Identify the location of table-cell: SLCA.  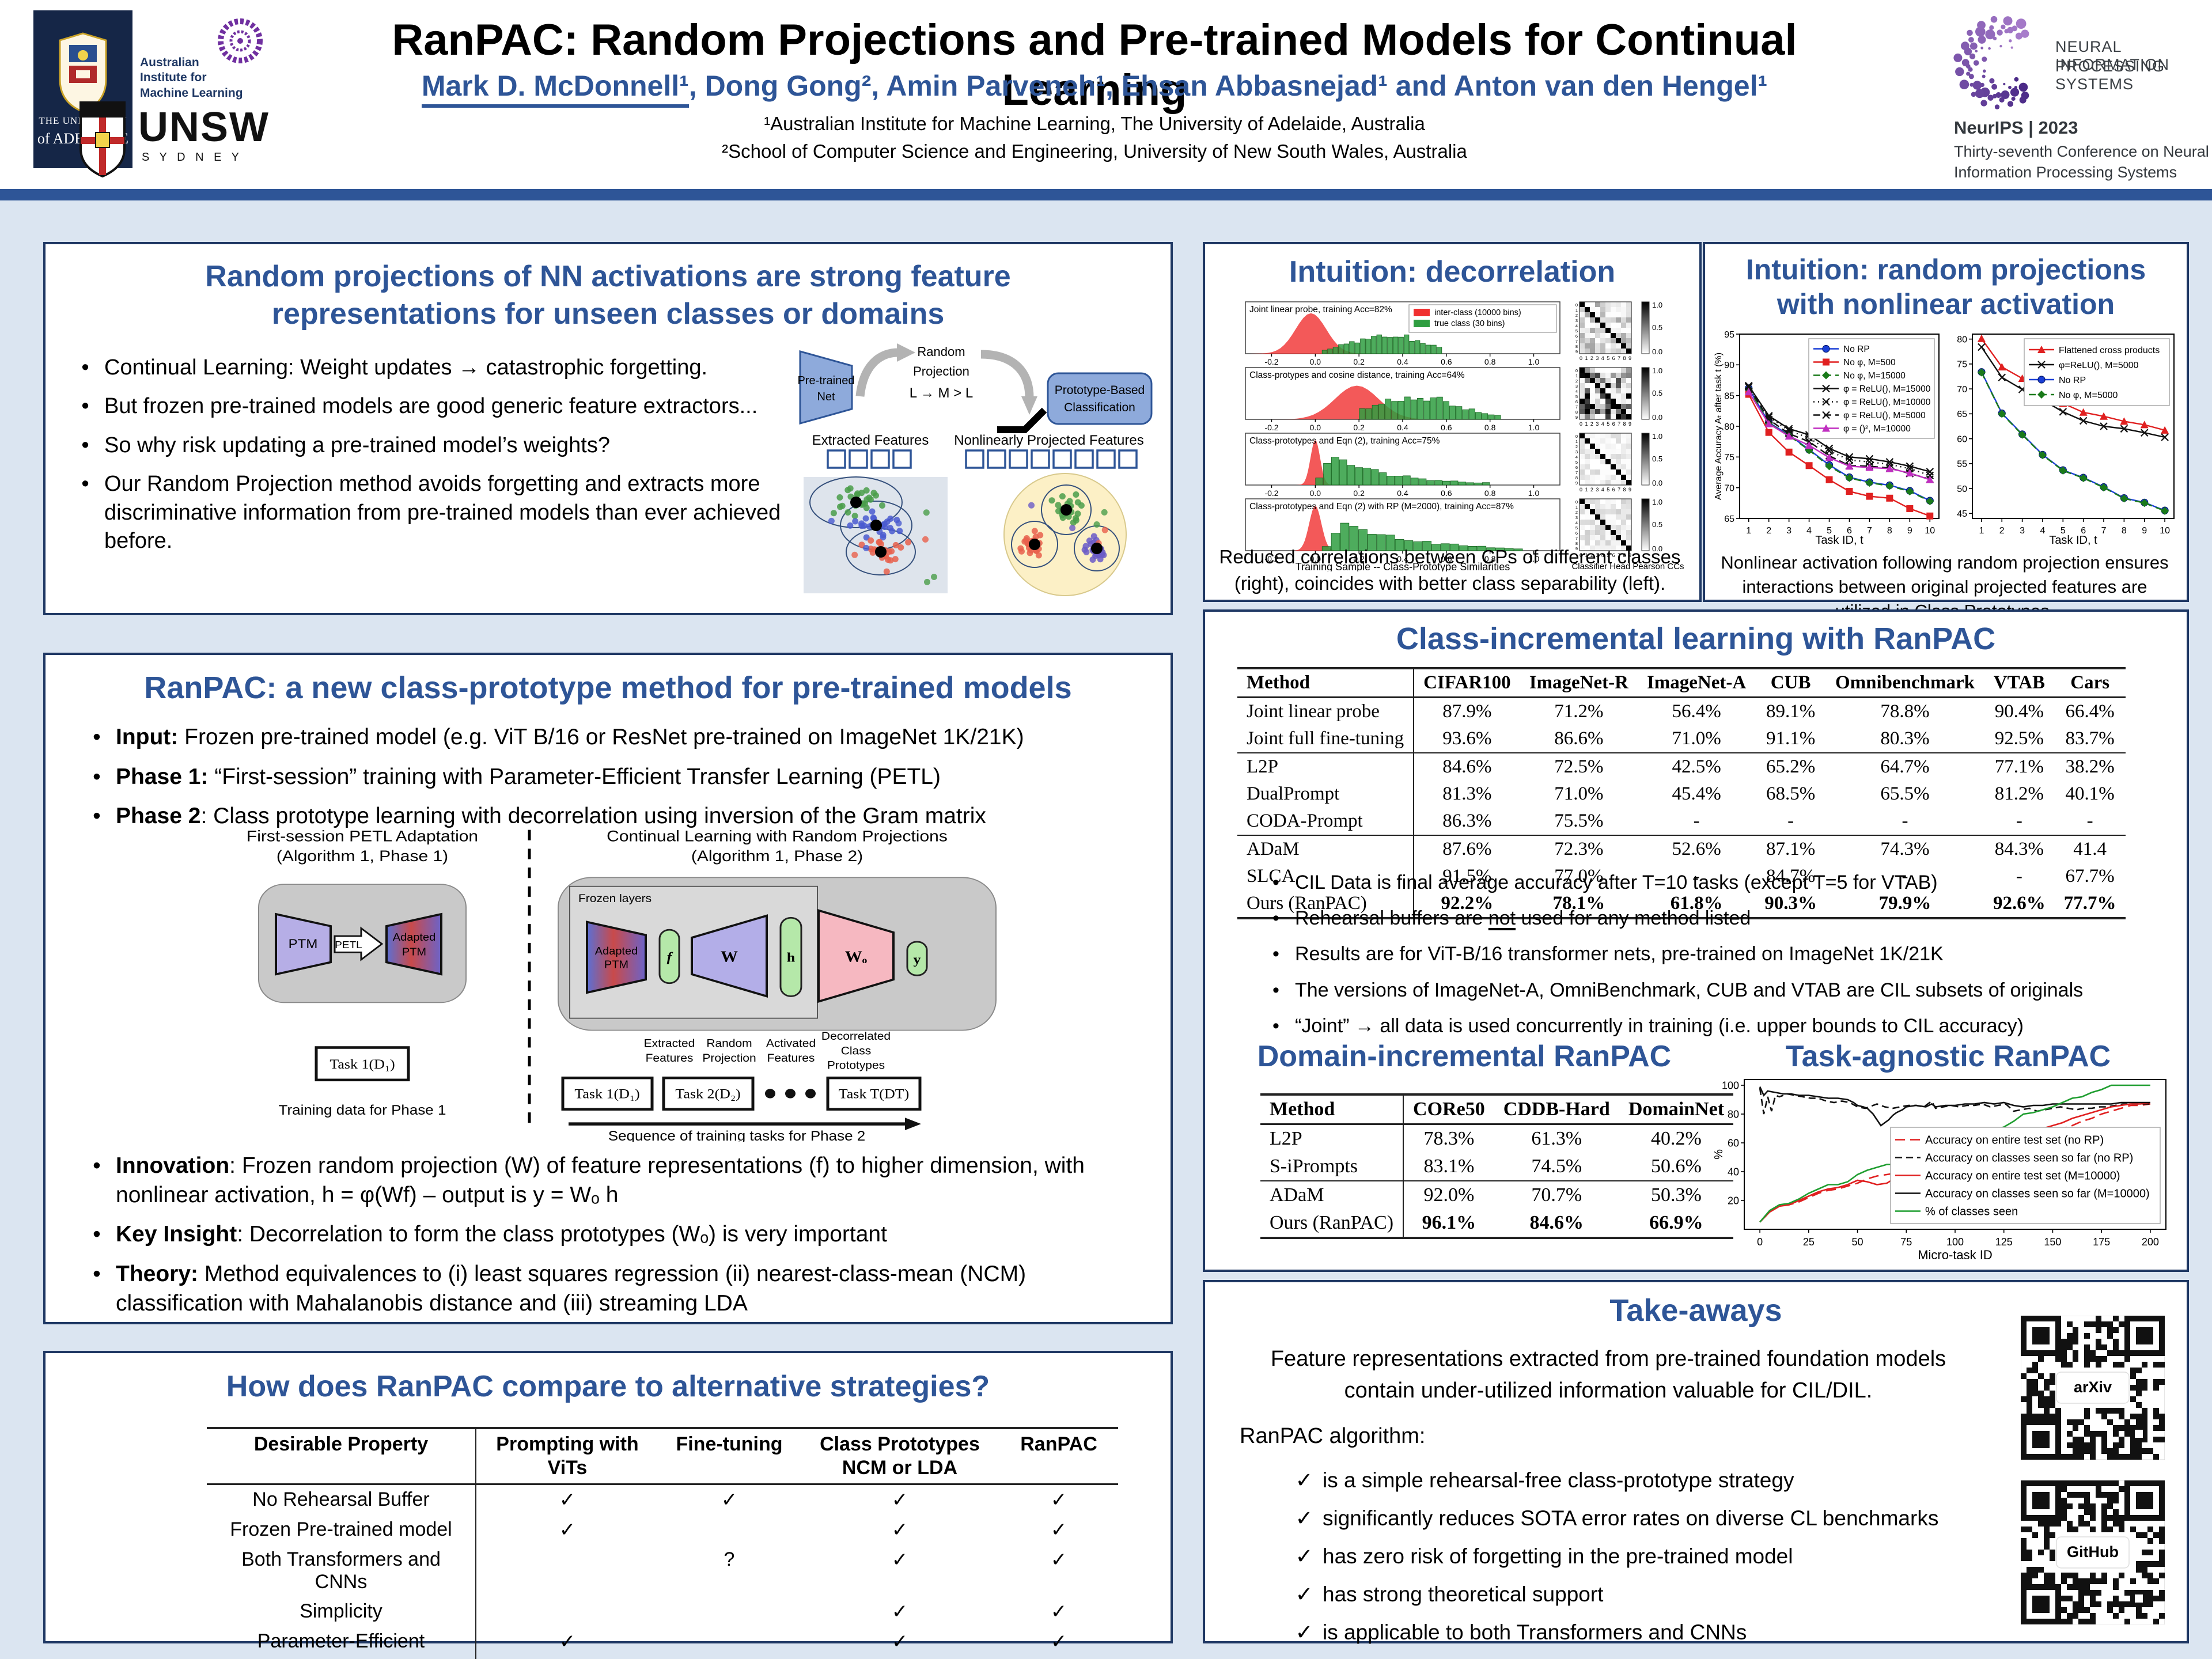
(1326, 876).